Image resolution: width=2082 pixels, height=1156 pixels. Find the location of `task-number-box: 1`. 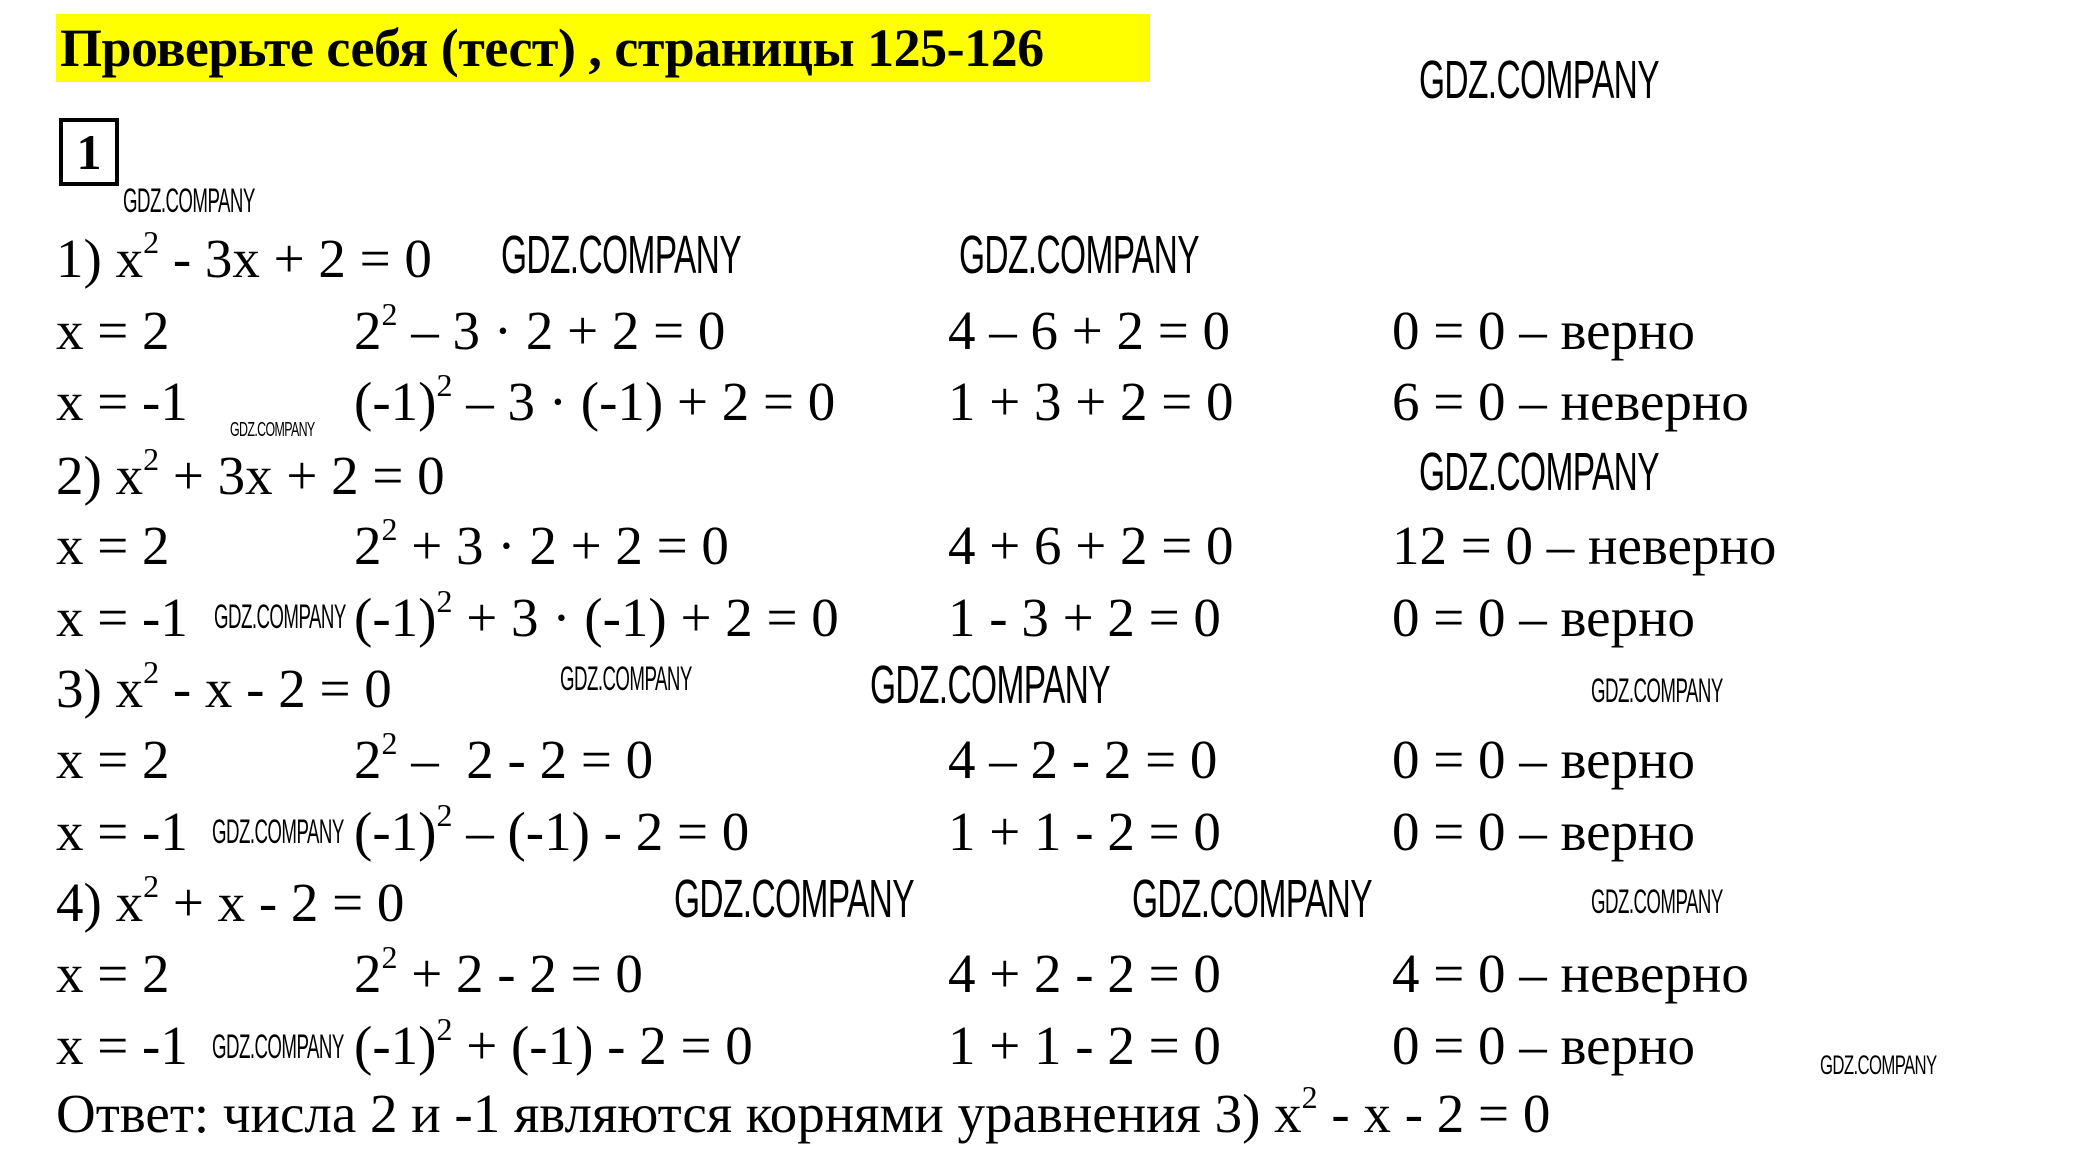

task-number-box: 1 is located at coordinates (89, 152).